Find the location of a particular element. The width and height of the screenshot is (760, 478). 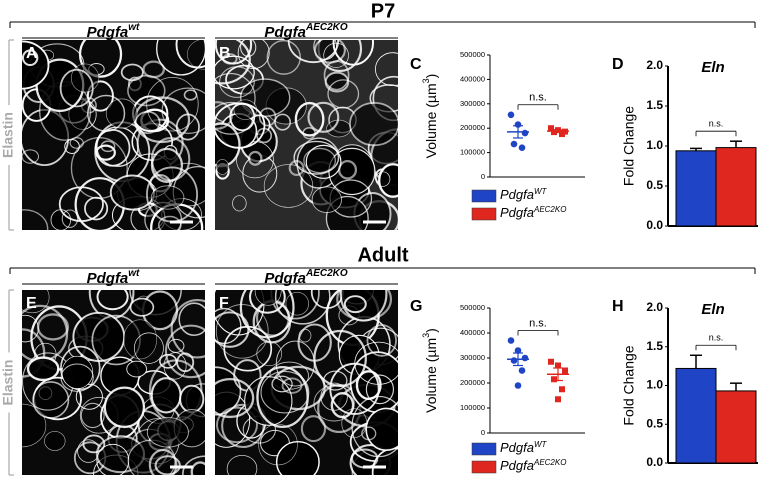

micrograph-fibers is located at coordinates (306, 135).